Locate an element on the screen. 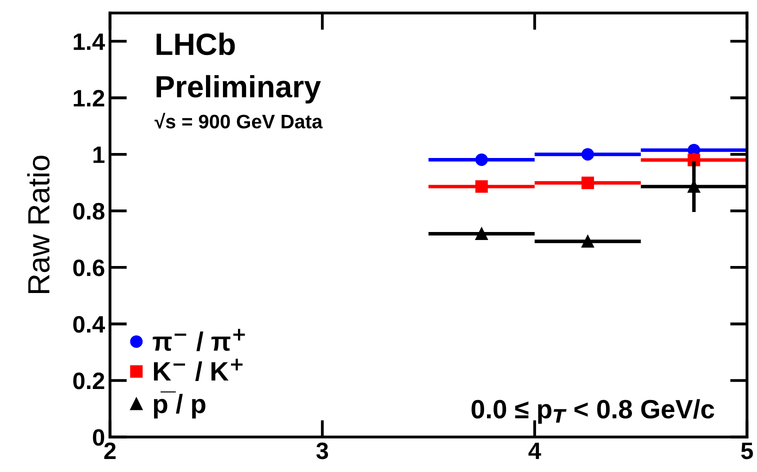  legend-label: K$^{−}$ / K$^{+}$ is located at coordinates (198, 369).